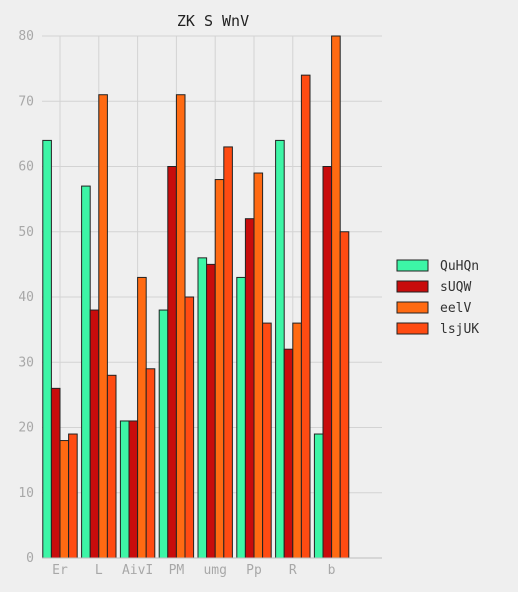 The width and height of the screenshot is (518, 592). I want to click on bar-eelV-Er, so click(64, 499).